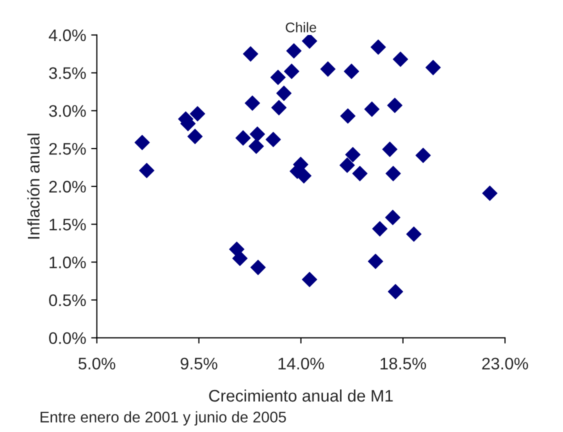 The width and height of the screenshot is (563, 432). What do you see at coordinates (301, 27) in the screenshot?
I see `chart-title: Chile` at bounding box center [301, 27].